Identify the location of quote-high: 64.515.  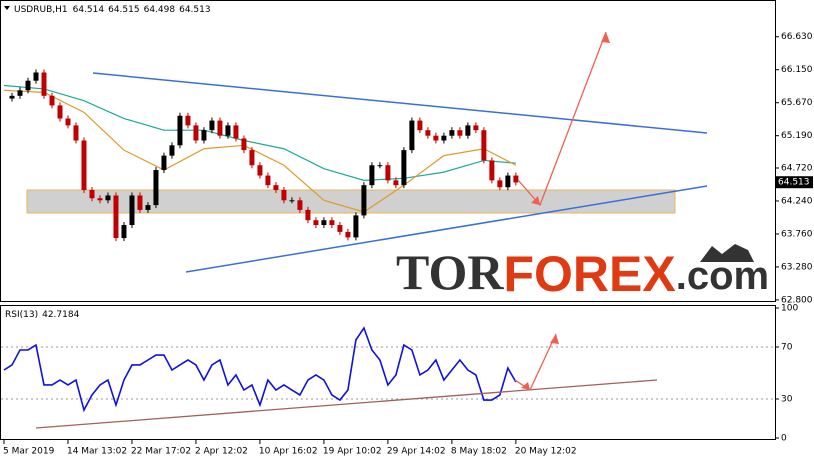
(124, 10).